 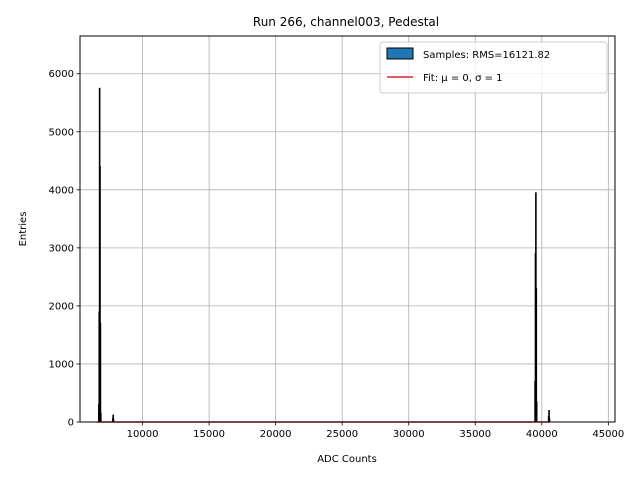 I want to click on chart-title: Run 266, channel003, Pedestal, so click(x=346, y=22).